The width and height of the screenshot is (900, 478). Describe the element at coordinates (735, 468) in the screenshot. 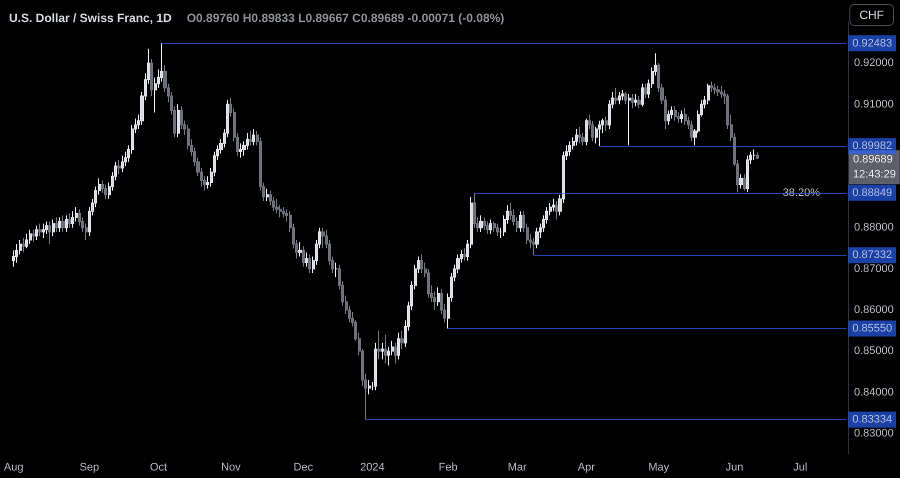

I see `x-tick-label: Jun` at that location.